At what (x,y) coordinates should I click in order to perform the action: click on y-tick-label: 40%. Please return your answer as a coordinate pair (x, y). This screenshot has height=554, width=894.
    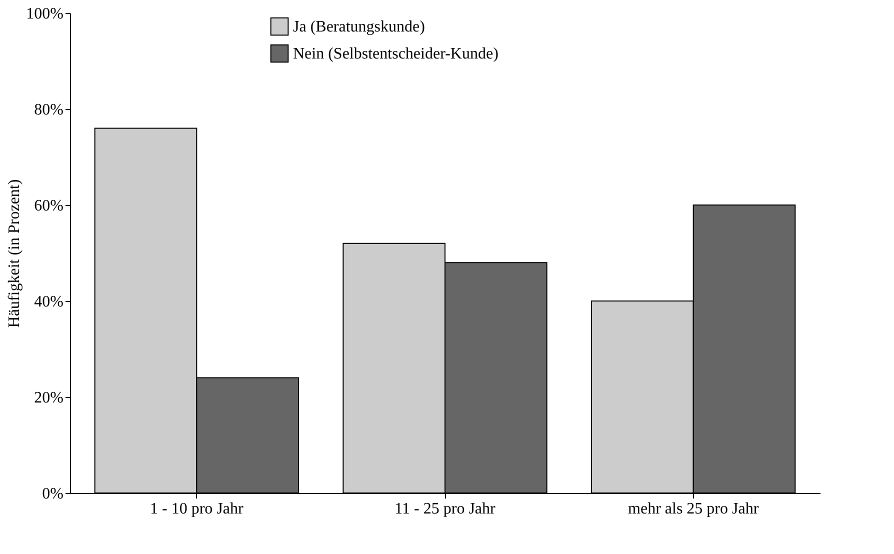
    Looking at the image, I should click on (49, 302).